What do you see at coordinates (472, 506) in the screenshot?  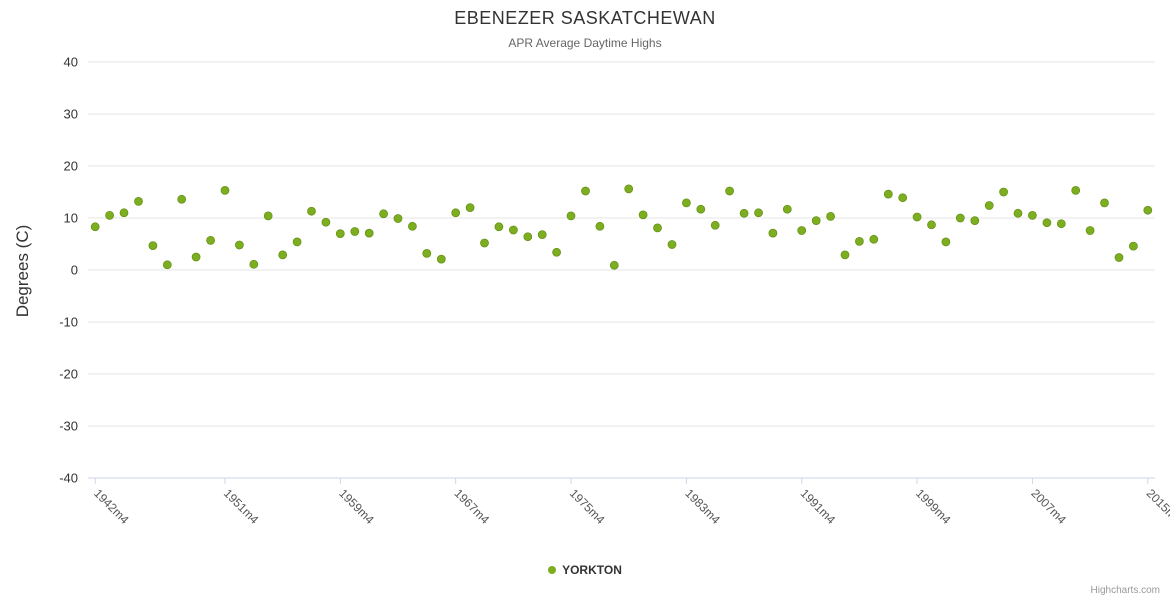 I see `x-axis-label: 1967m4` at bounding box center [472, 506].